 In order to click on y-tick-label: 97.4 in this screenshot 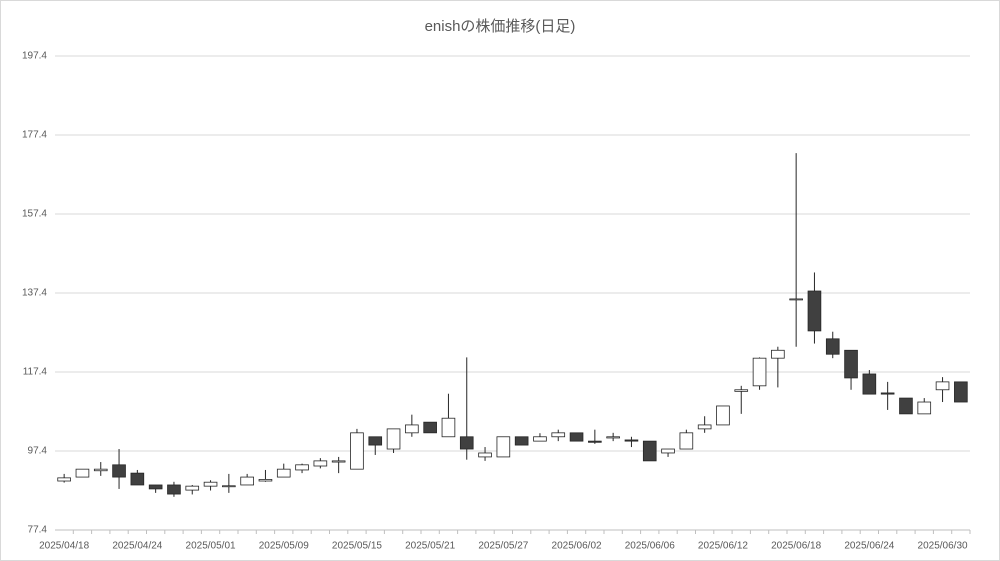, I will do `click(38, 451)`.